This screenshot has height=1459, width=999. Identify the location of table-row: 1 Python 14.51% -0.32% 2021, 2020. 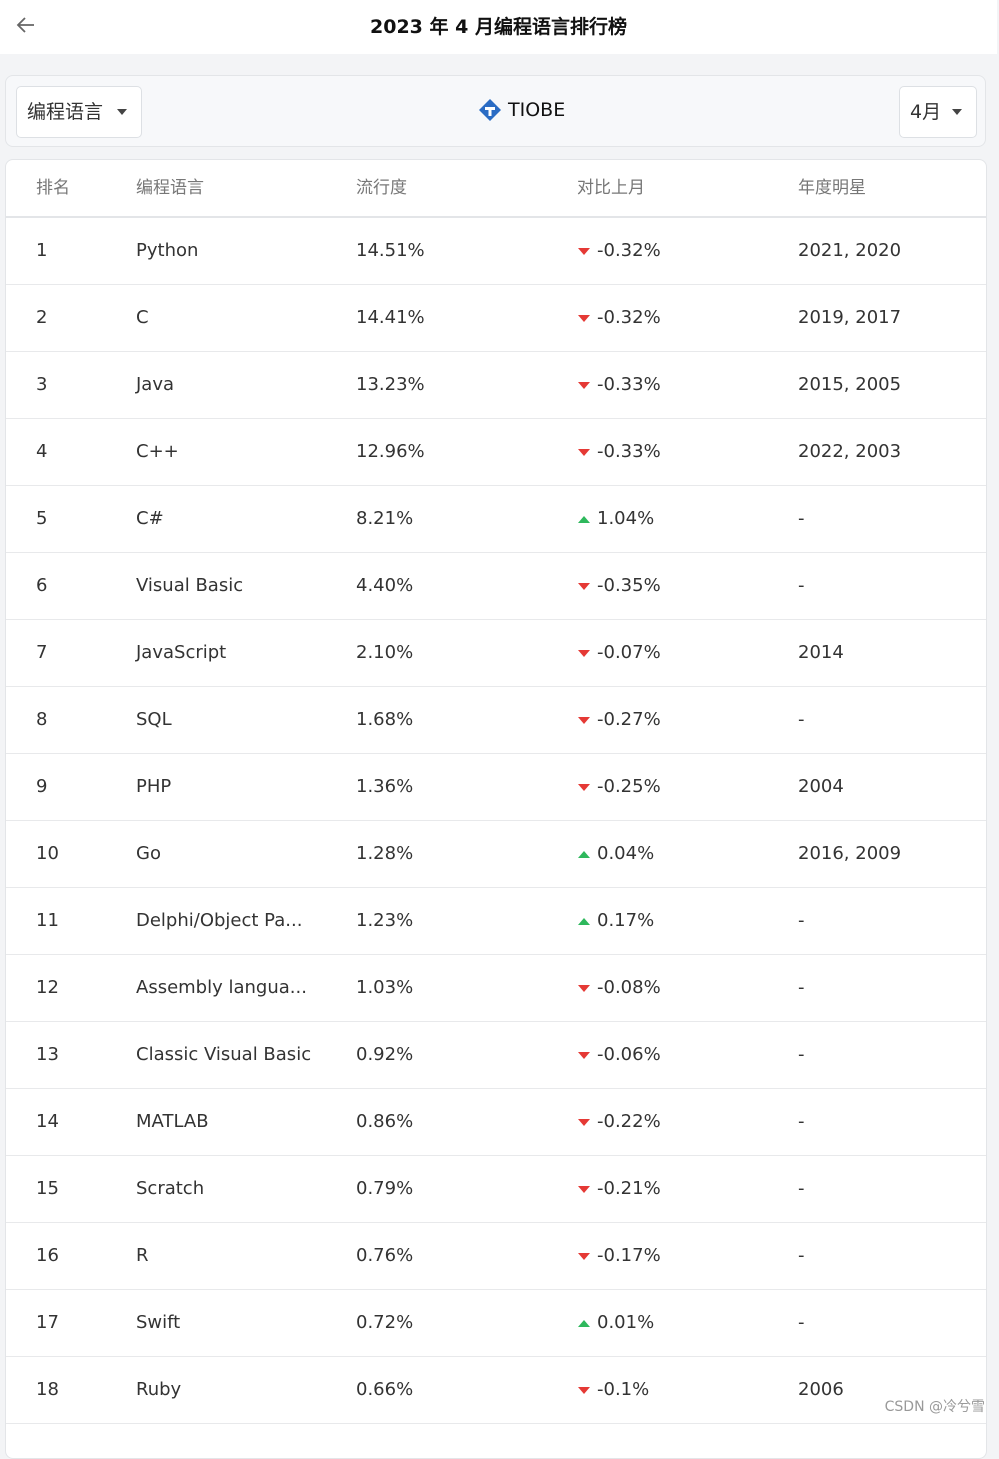
(496, 251).